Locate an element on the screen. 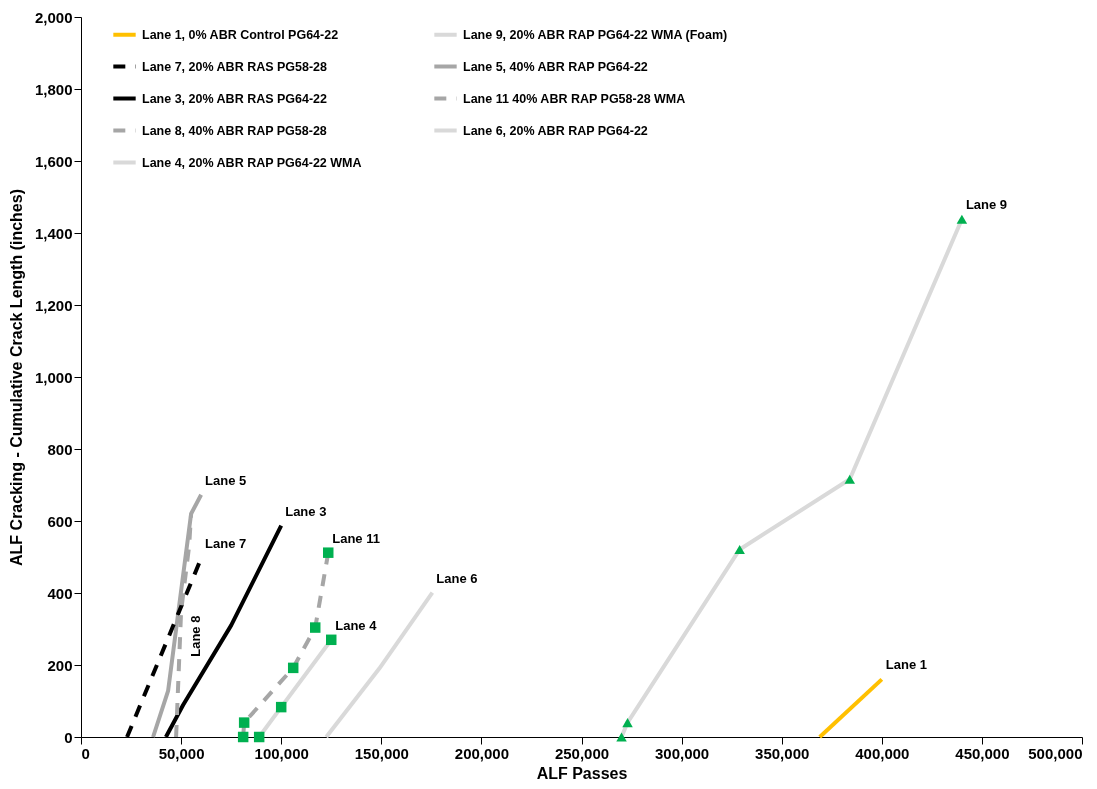 The image size is (1097, 789). x-tick-label: 450,000 is located at coordinates (982, 753).